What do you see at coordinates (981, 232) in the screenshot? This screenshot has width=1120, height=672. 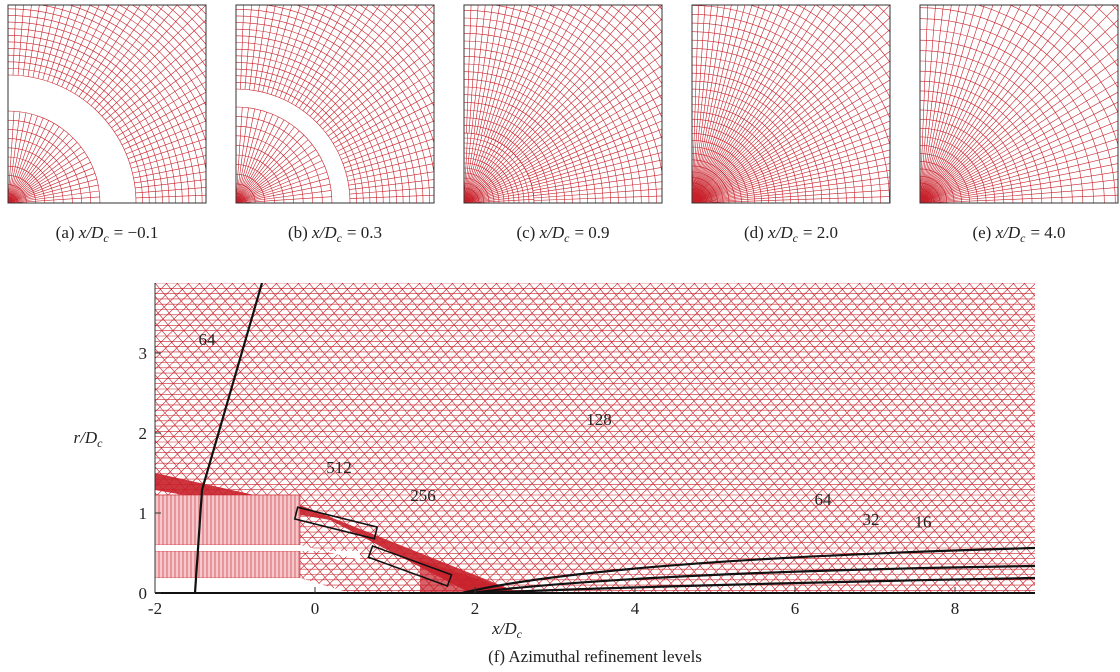 I see `text-part: (e)` at bounding box center [981, 232].